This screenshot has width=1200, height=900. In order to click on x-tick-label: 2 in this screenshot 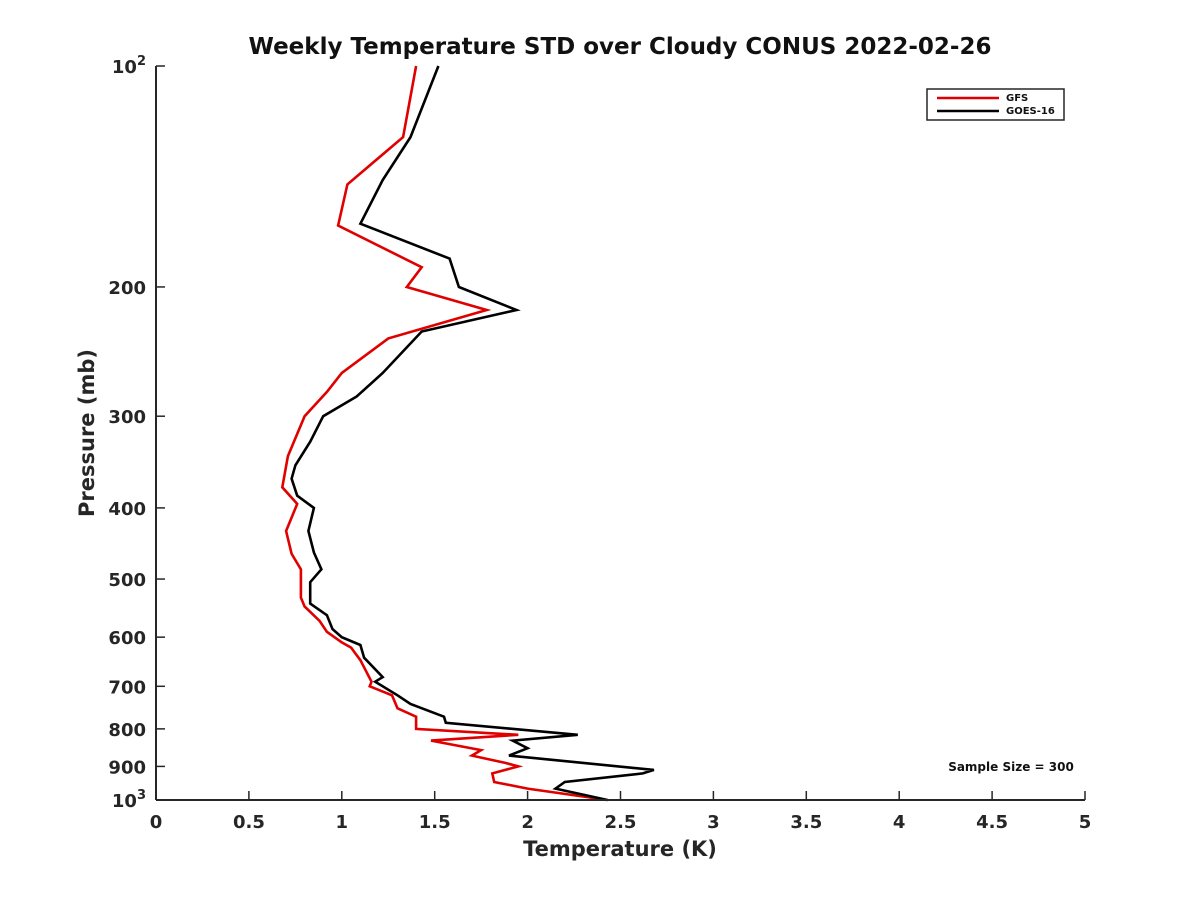, I will do `click(527, 822)`.